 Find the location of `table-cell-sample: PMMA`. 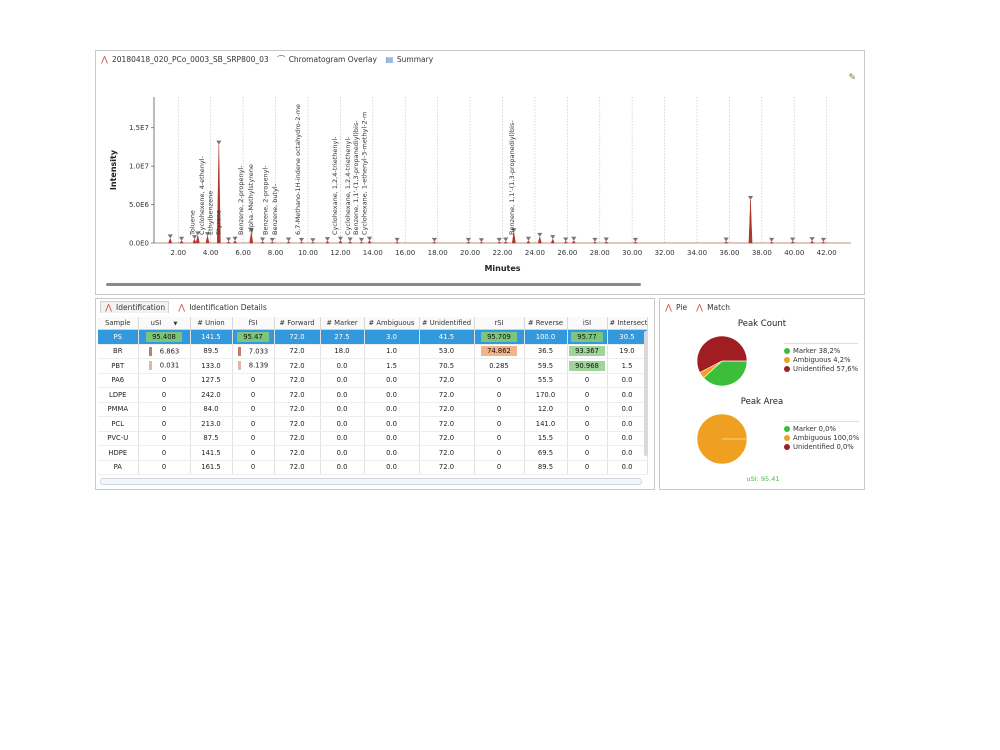

table-cell-sample: PMMA is located at coordinates (118, 409).